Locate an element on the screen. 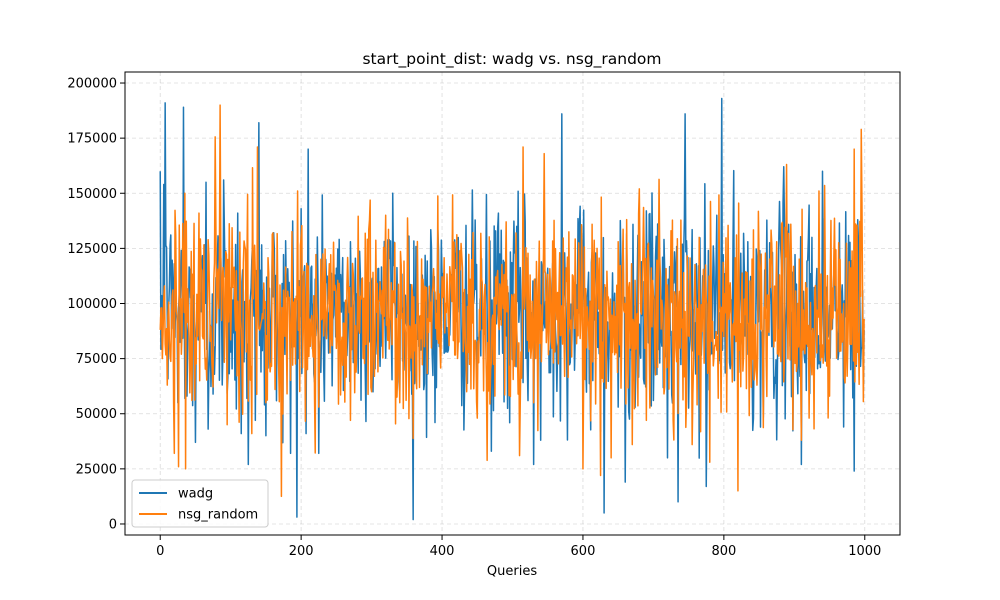 Image resolution: width=1000 pixels, height=600 pixels. x-tick-label: 200 is located at coordinates (301, 551).